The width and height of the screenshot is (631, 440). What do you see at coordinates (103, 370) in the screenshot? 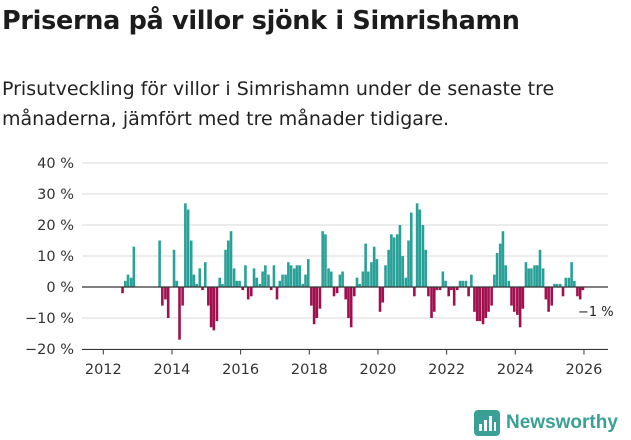
I see `x-tick-label: 2012` at bounding box center [103, 370].